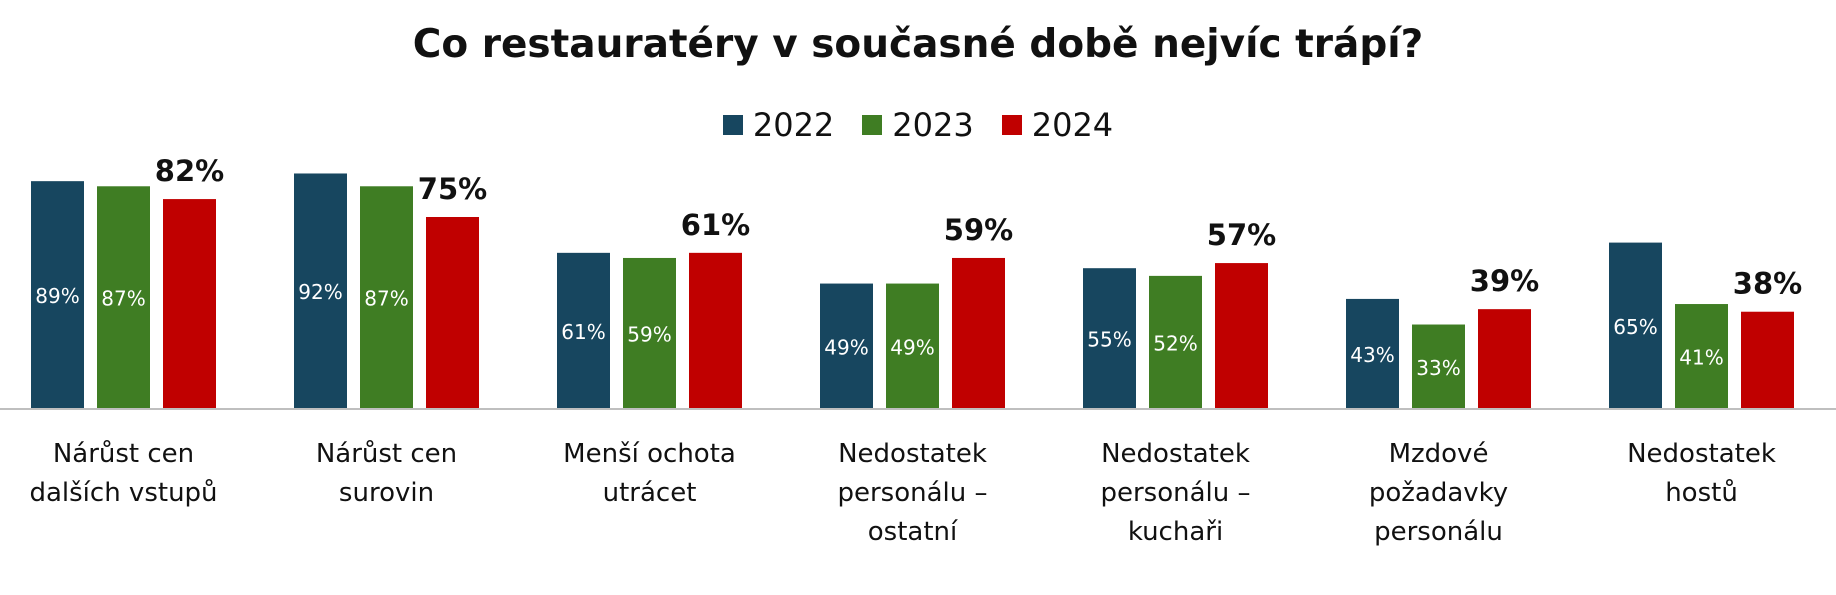 The height and width of the screenshot is (595, 1836). I want to click on category-label: surovin, so click(386, 493).